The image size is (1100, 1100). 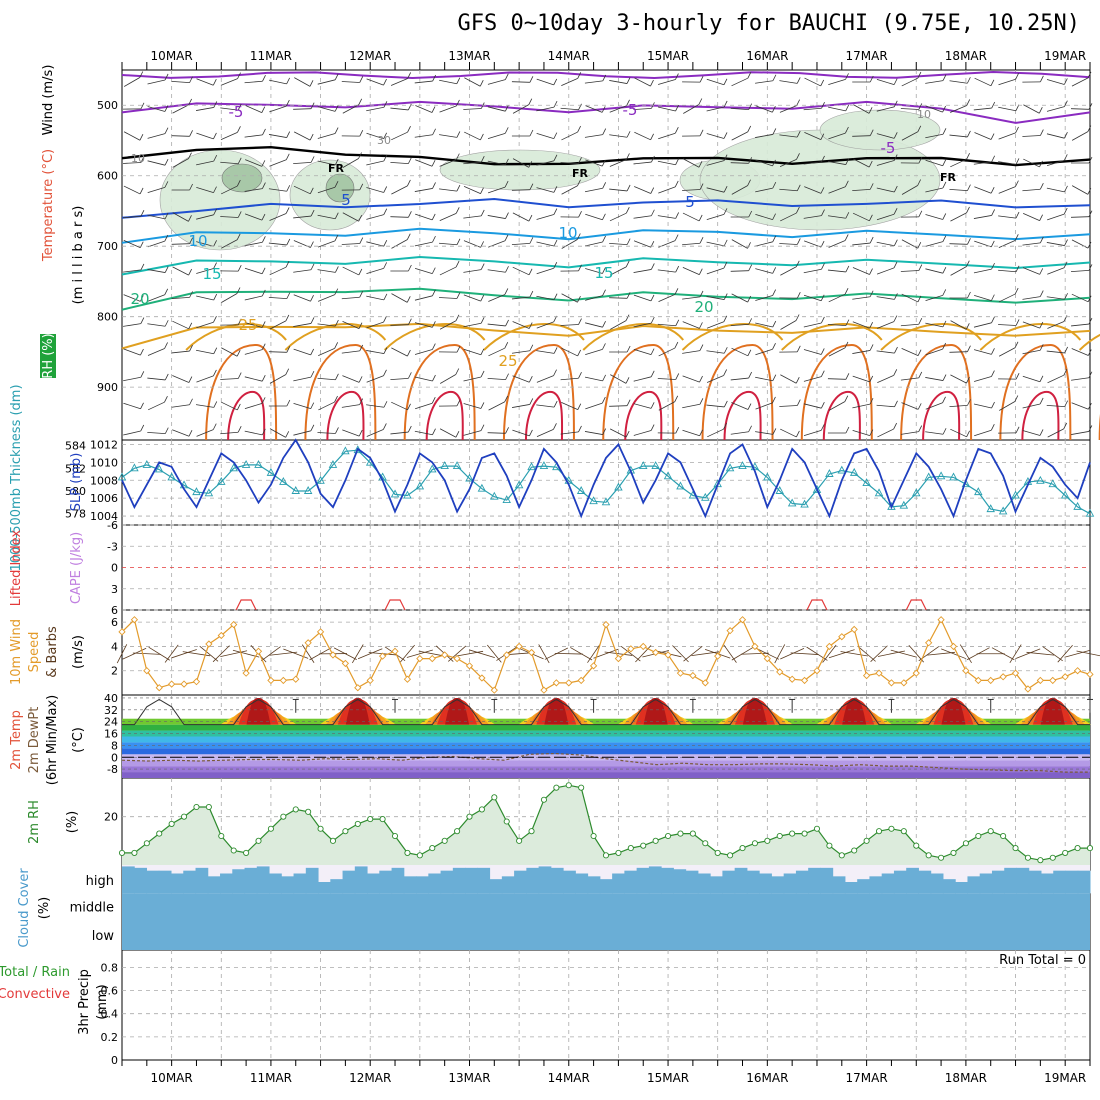 I want to click on label-cape: CAPE (J/kg), so click(x=76, y=568).